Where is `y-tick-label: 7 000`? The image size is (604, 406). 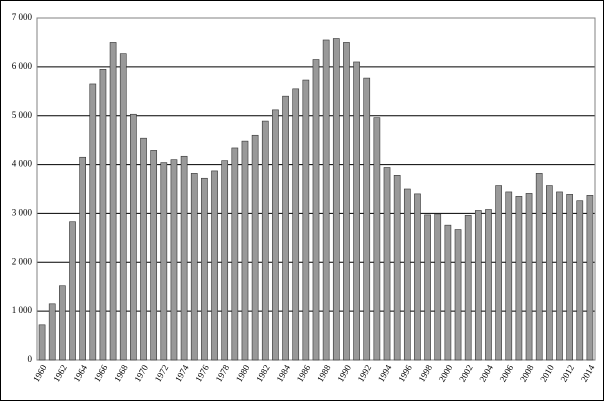 y-tick-label: 7 000 is located at coordinates (22, 17).